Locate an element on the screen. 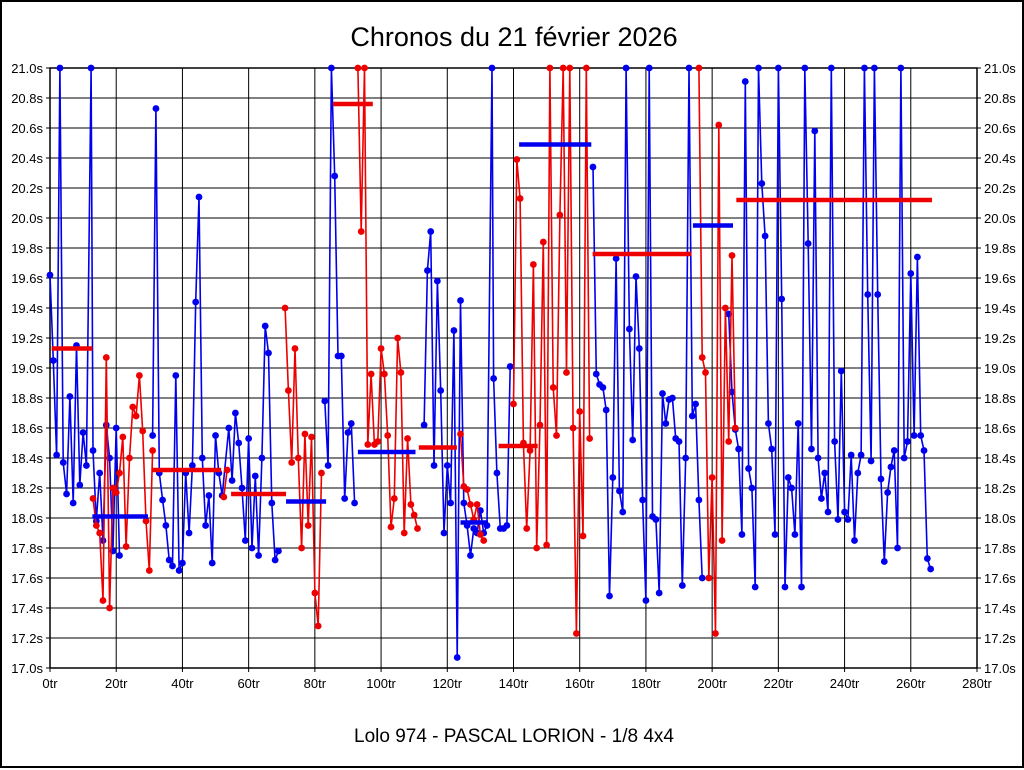  y-axis-label-right: 20.6s is located at coordinates (1000, 128).